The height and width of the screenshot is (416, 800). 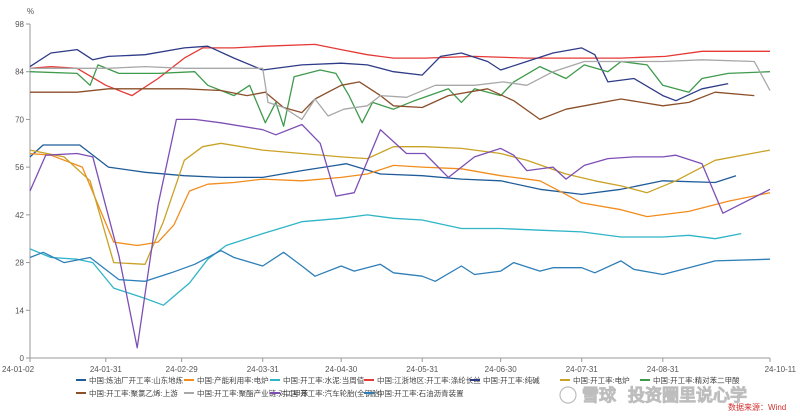 What do you see at coordinates (19, 167) in the screenshot?
I see `y-tick-label: 56` at bounding box center [19, 167].